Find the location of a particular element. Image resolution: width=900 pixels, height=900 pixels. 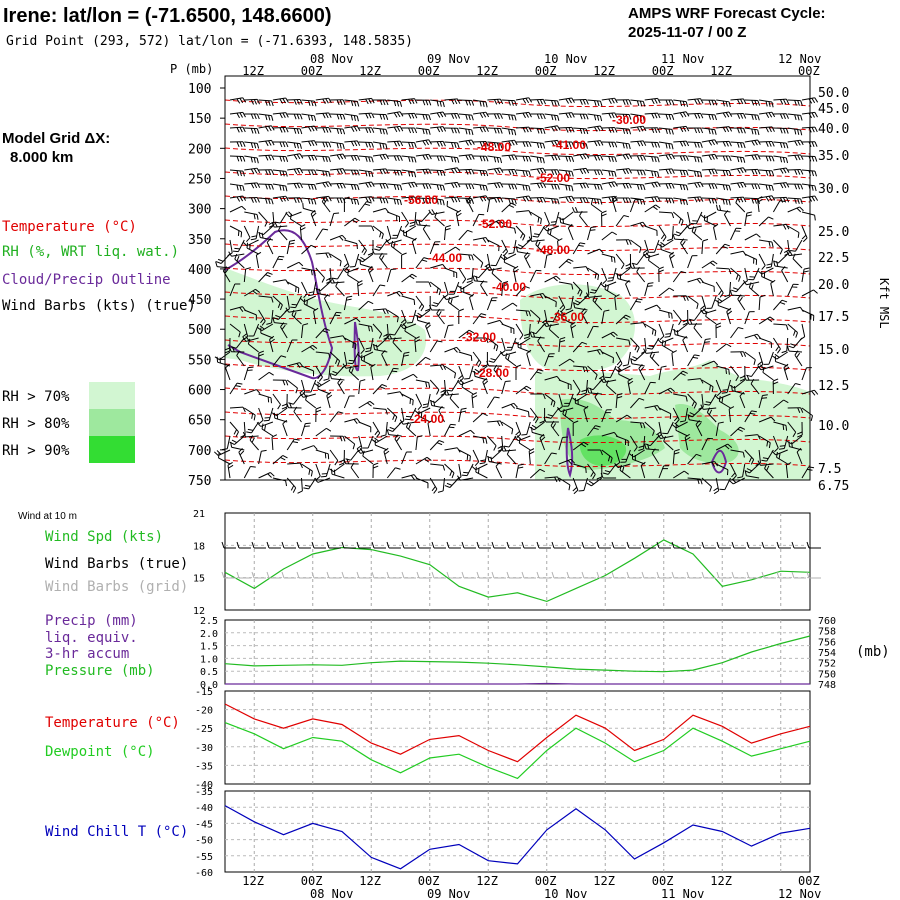

top-hour-label: 00Z is located at coordinates (312, 71).